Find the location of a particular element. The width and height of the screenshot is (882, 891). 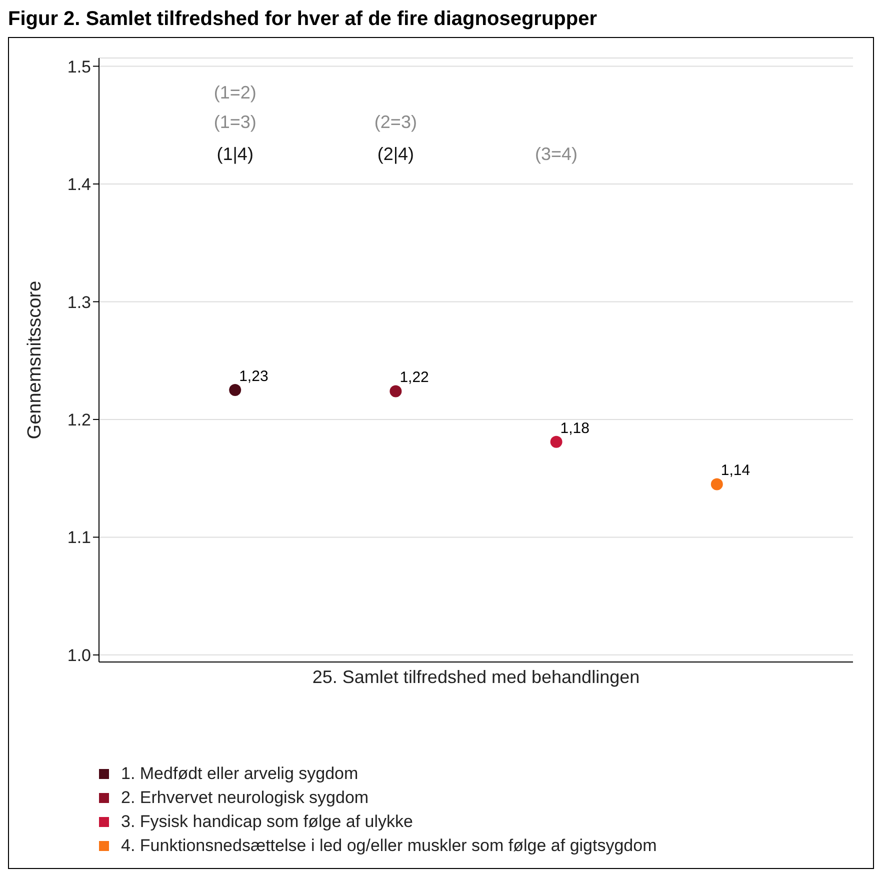

y-tick-label: 1.1 is located at coordinates (79, 538).